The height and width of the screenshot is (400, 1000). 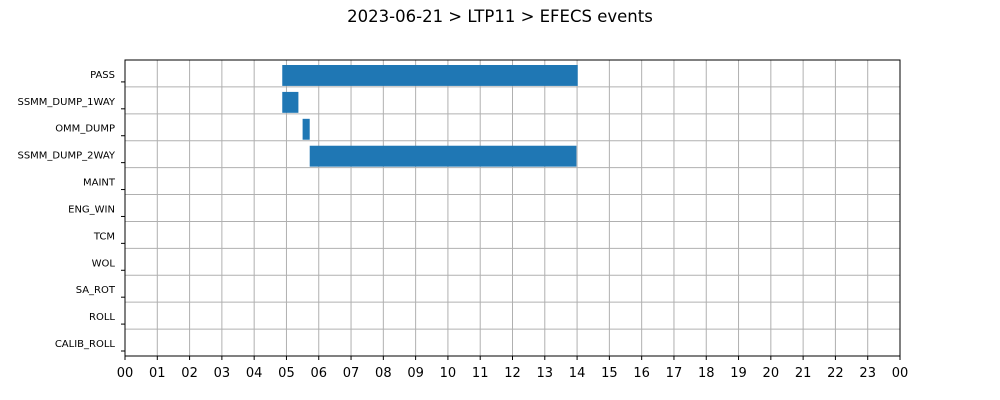 What do you see at coordinates (306, 129) in the screenshot?
I see `event-bar-omm-dump` at bounding box center [306, 129].